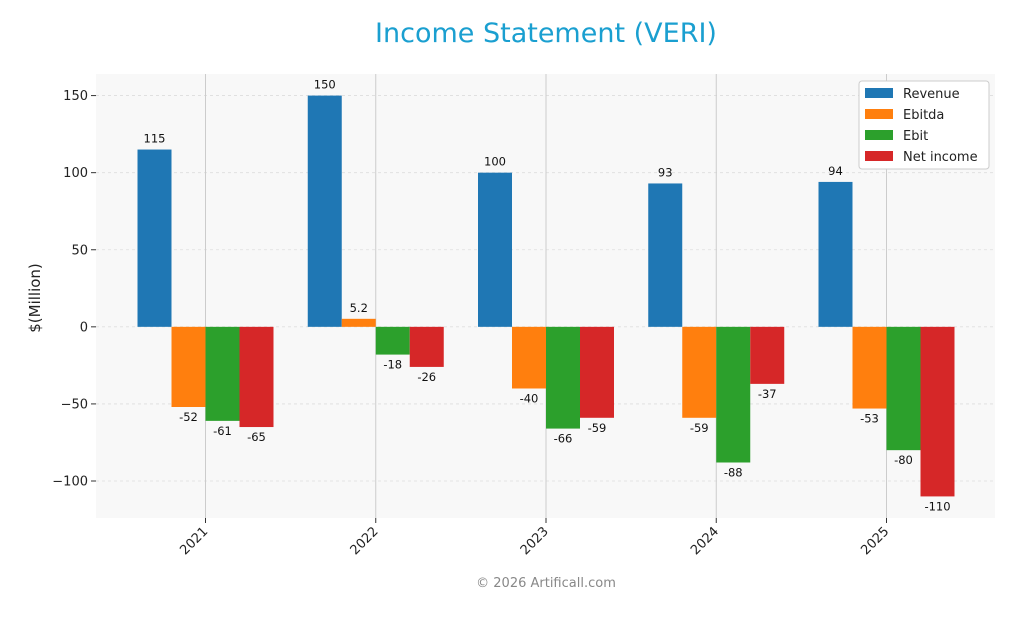  Describe the element at coordinates (869, 419) in the screenshot. I see `data-label: -53` at that location.